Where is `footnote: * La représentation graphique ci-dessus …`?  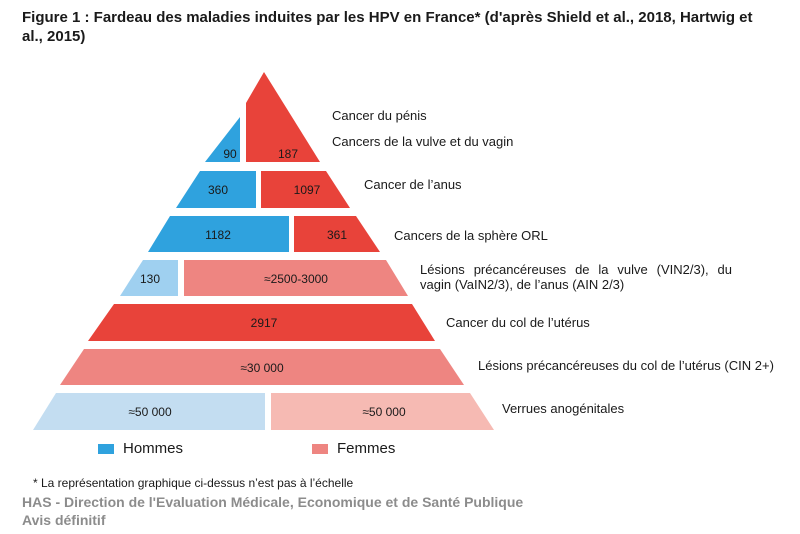 footnote: * La représentation graphique ci-dessus … is located at coordinates (193, 483).